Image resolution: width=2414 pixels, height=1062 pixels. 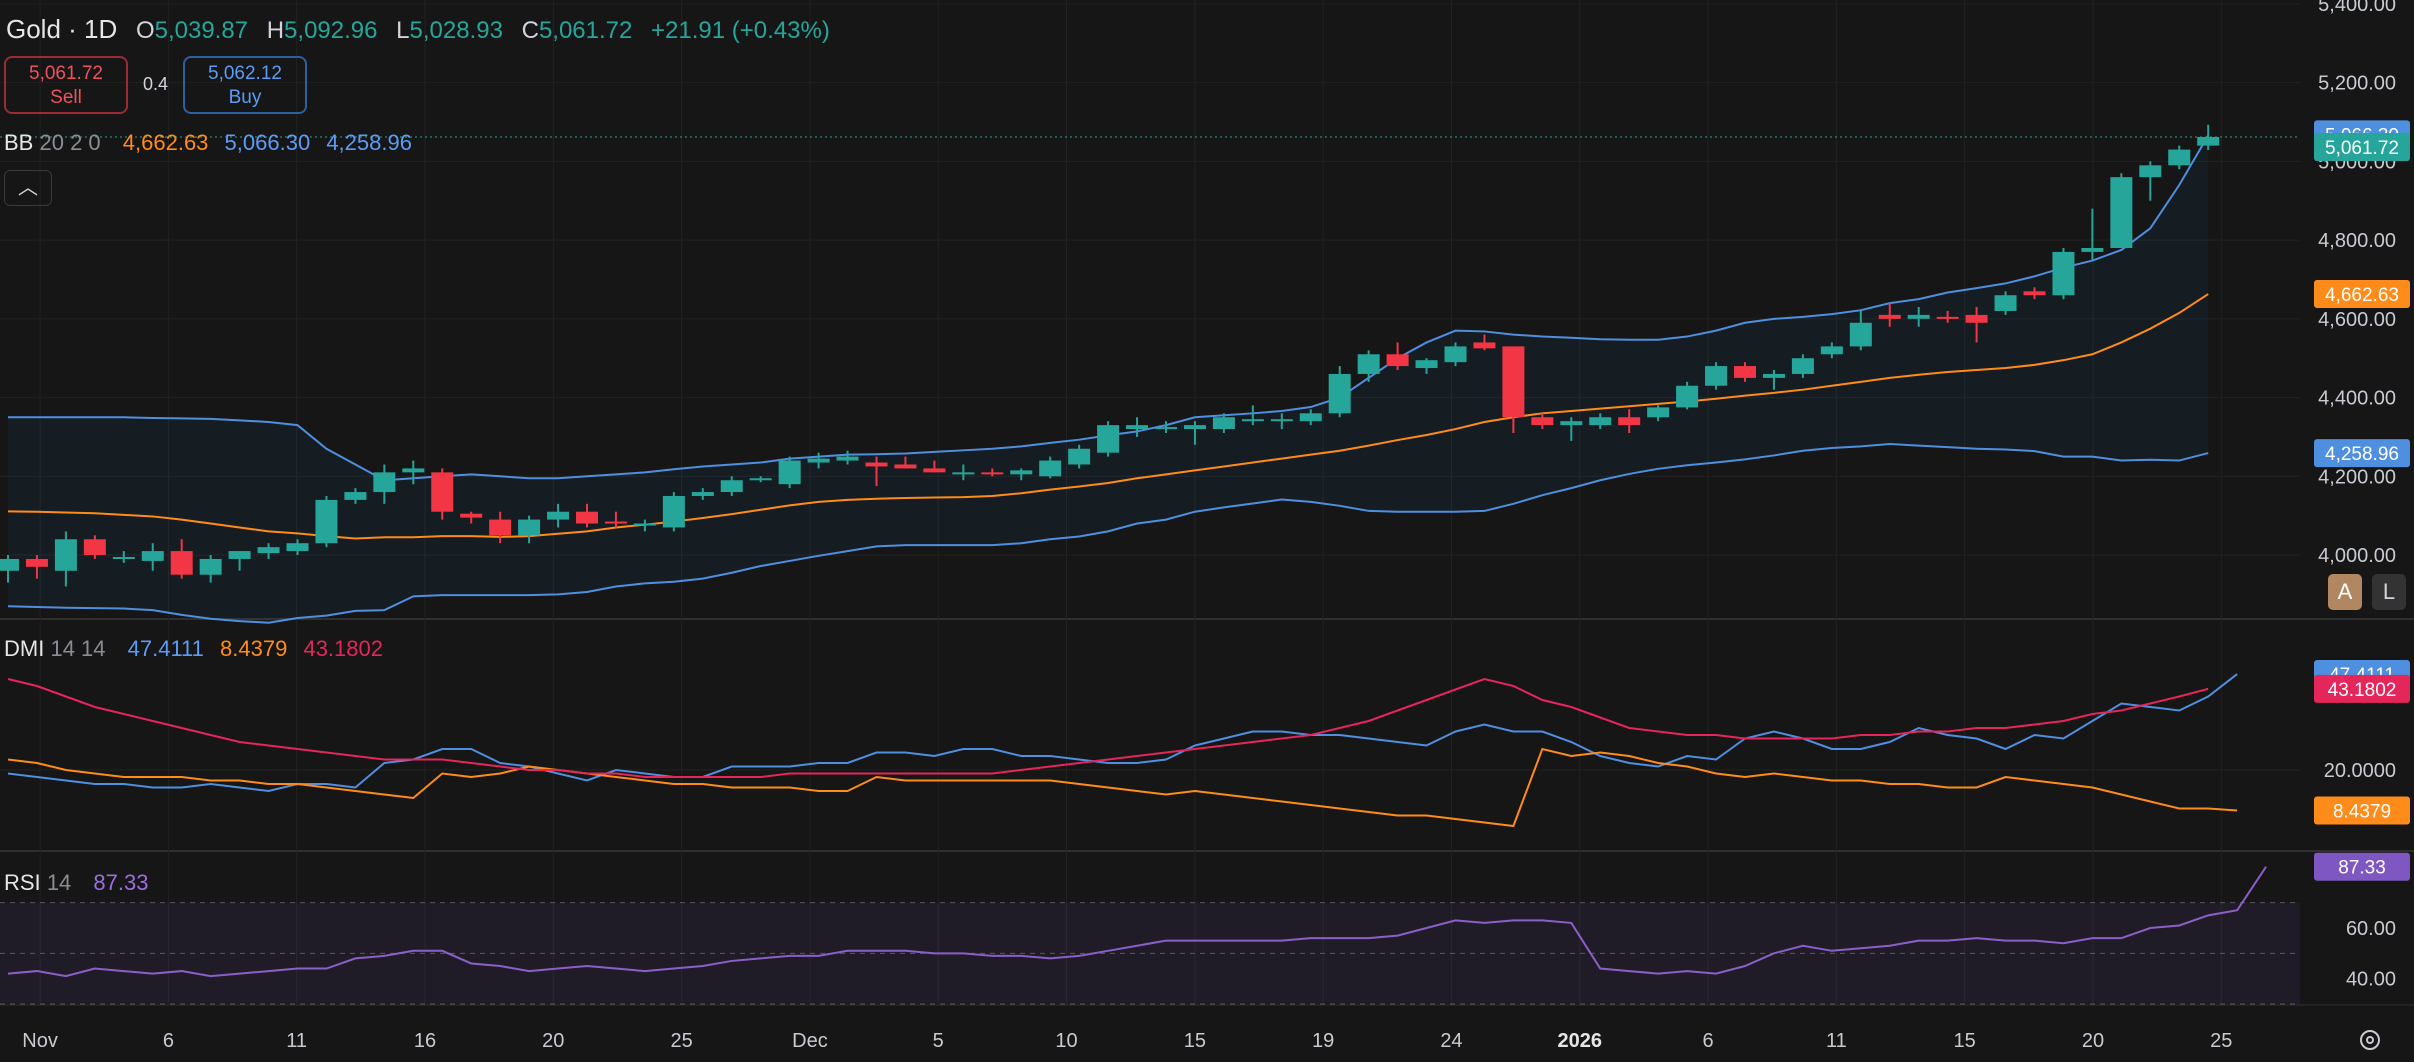 What do you see at coordinates (254, 648) in the screenshot?
I see `dmi-minus-value: 8.4379` at bounding box center [254, 648].